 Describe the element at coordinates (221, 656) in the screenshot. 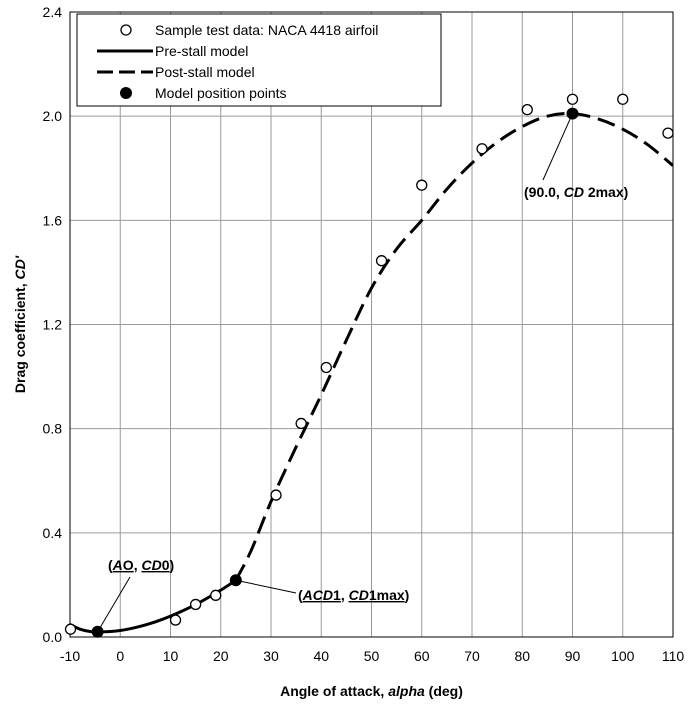

I see `x-tick-label: 20` at that location.